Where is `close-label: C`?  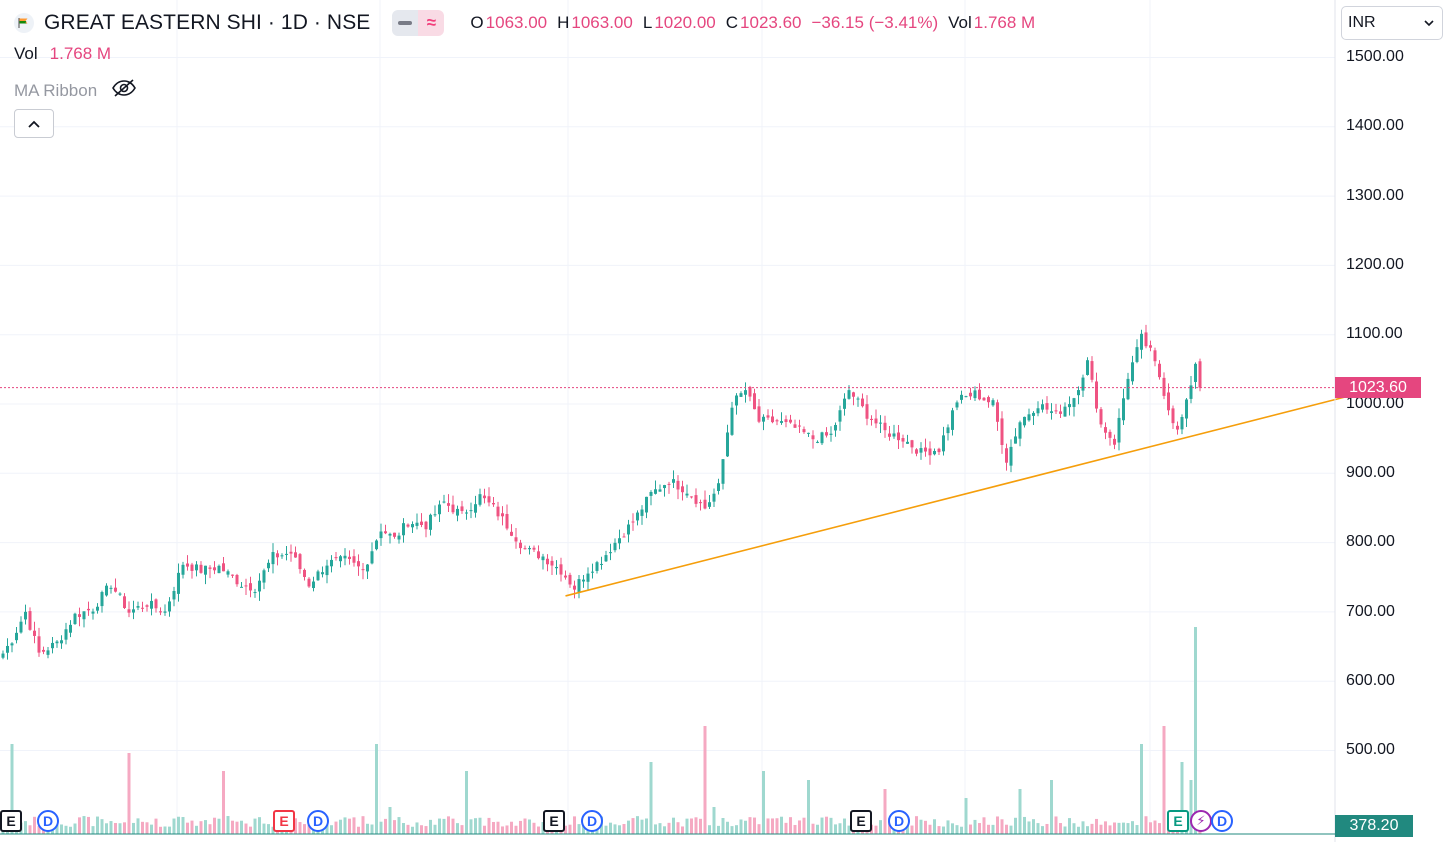 close-label: C is located at coordinates (732, 22).